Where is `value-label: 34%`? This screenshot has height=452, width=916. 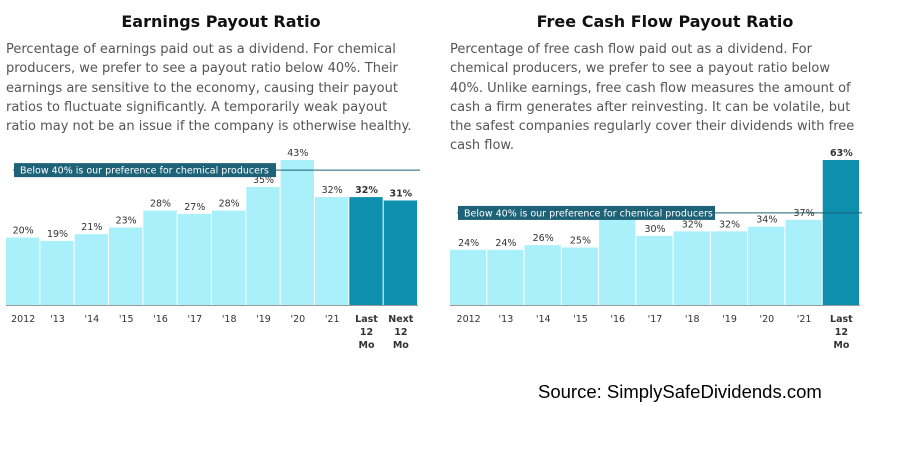
value-label: 34% is located at coordinates (766, 220).